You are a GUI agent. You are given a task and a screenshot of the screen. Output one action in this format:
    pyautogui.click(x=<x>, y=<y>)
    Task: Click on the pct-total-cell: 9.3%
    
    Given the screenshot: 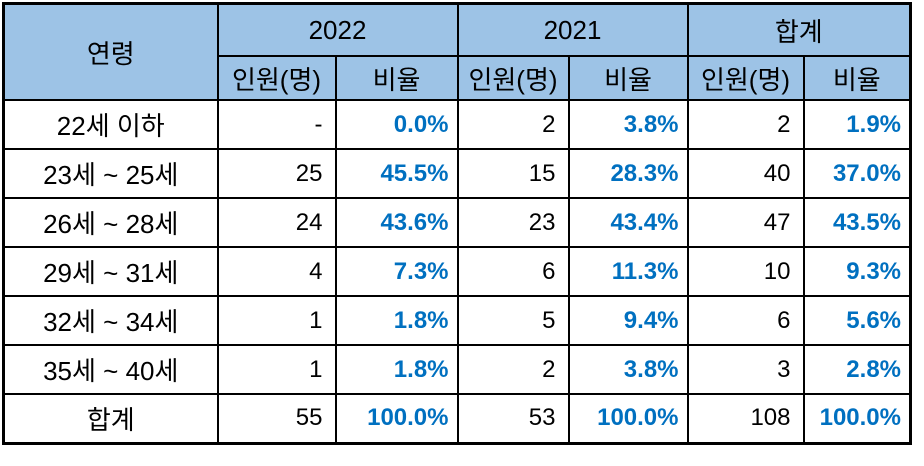 What is the action you would take?
    pyautogui.click(x=857, y=271)
    